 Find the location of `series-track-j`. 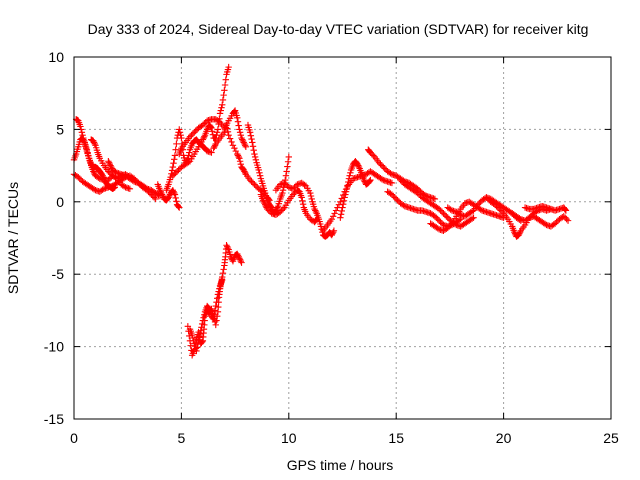

series-track-j is located at coordinates (241, 162).